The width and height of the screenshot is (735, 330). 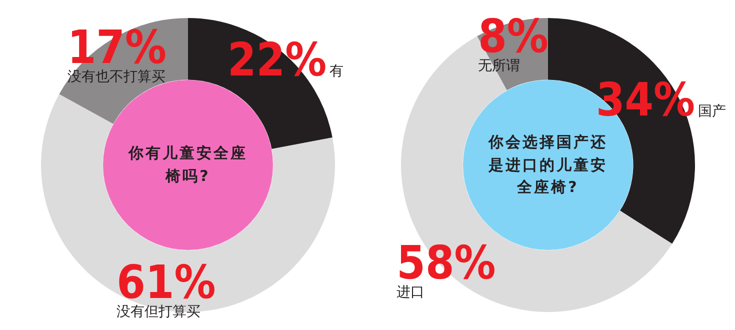 I want to click on slice-label: 国产, so click(x=712, y=112).